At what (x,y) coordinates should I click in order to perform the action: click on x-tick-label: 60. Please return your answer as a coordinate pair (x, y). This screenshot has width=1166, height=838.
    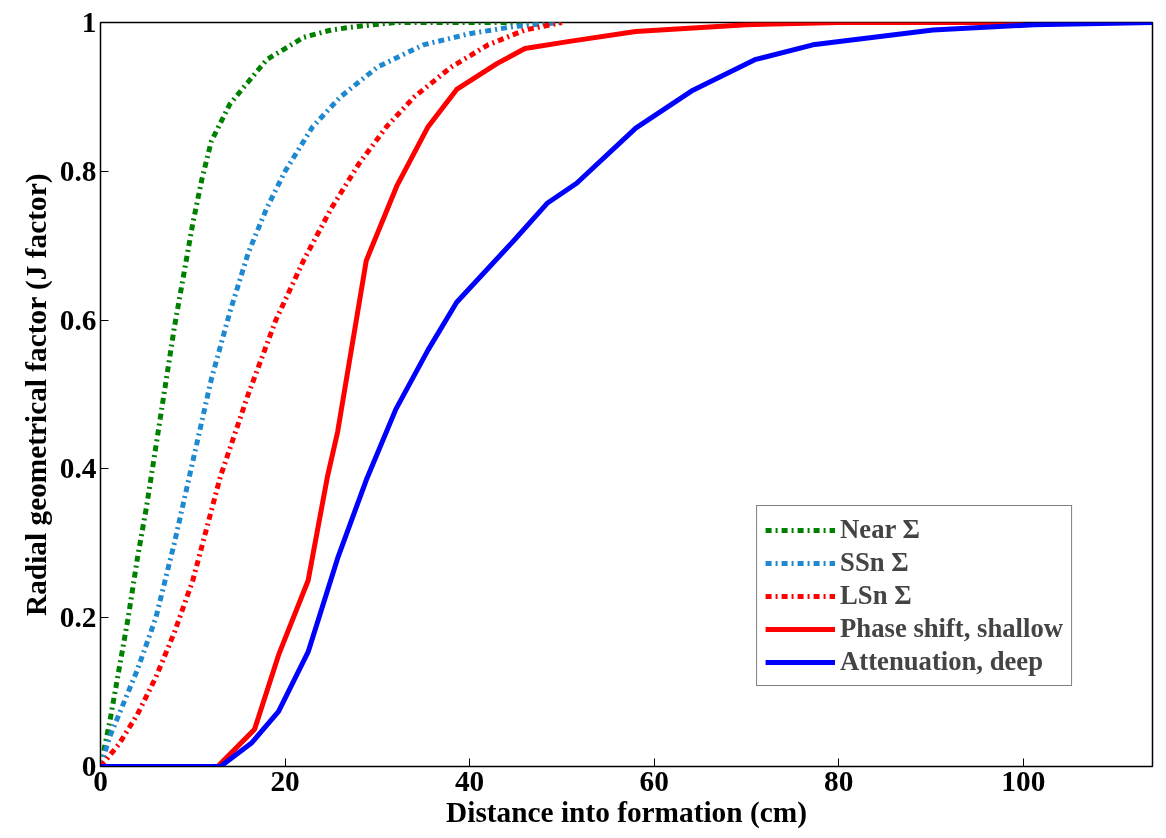
    Looking at the image, I should click on (654, 780).